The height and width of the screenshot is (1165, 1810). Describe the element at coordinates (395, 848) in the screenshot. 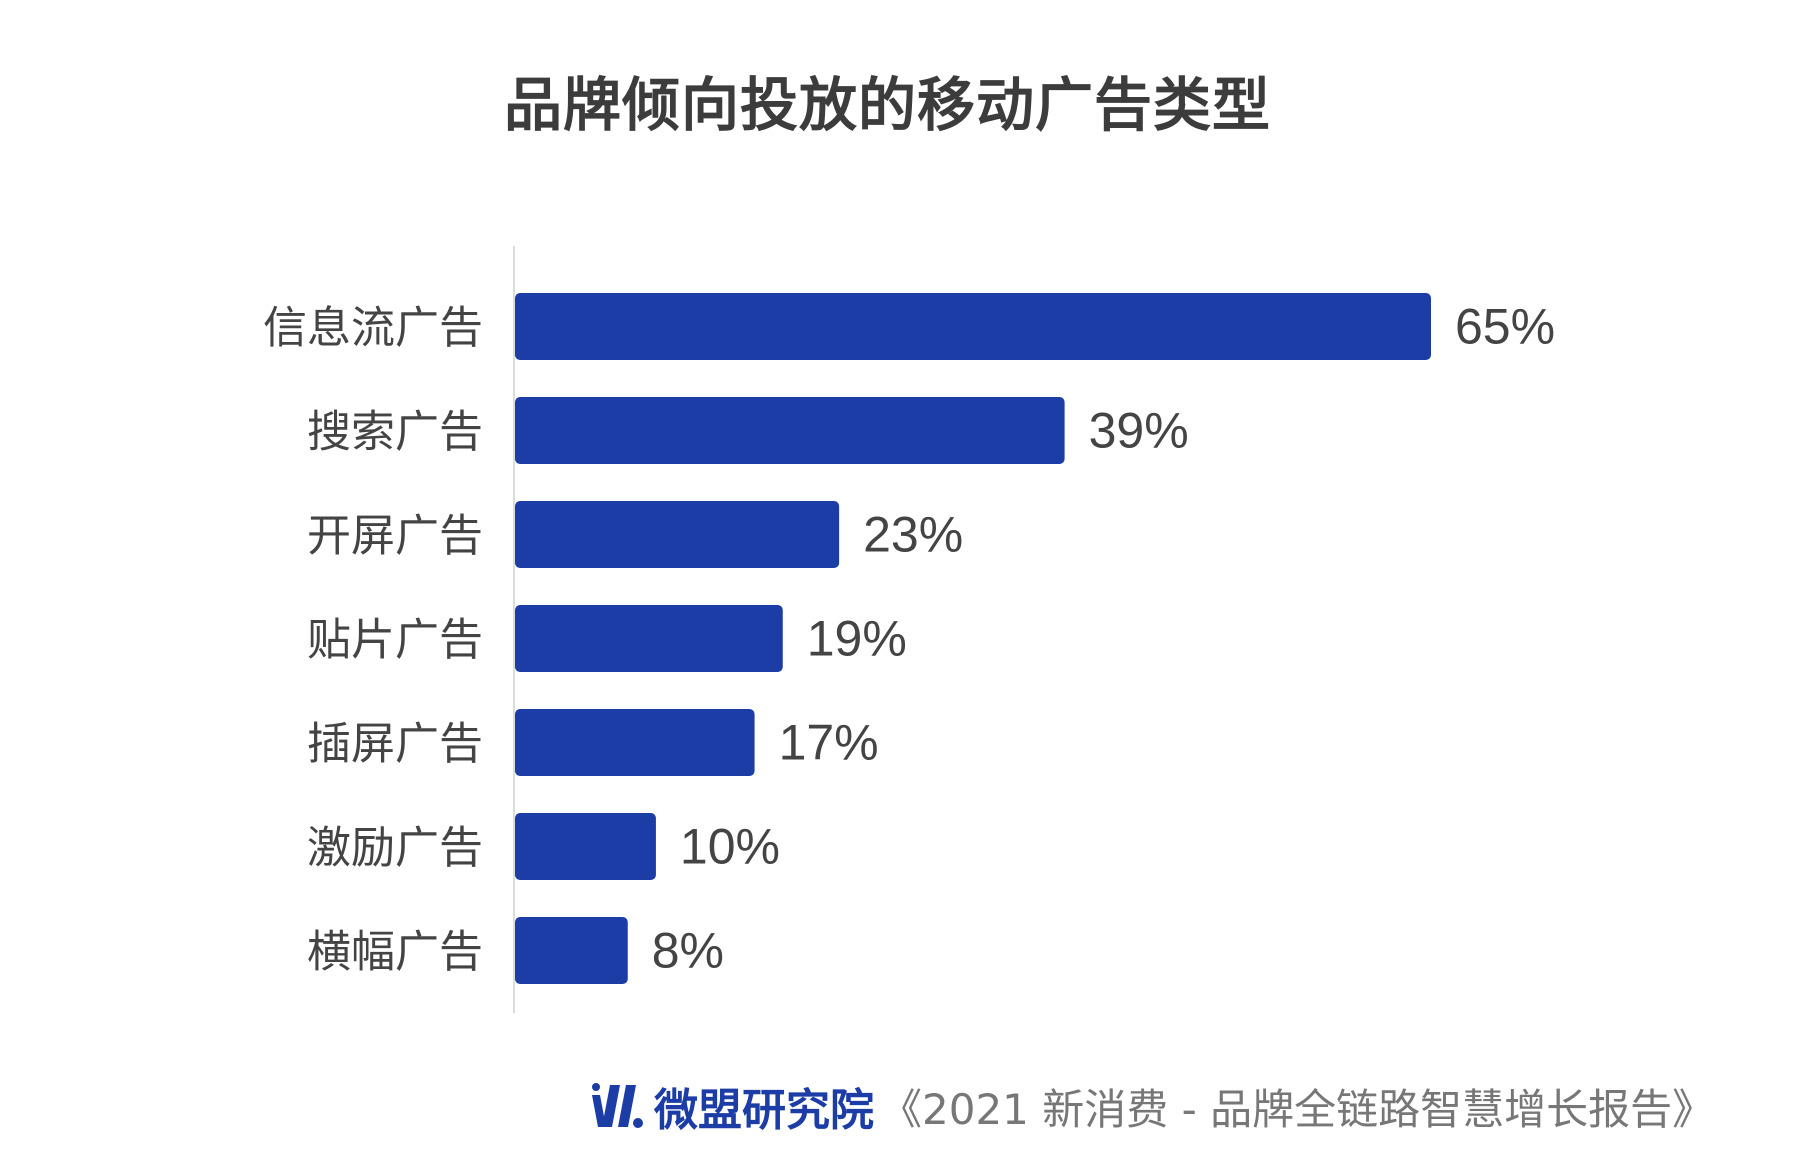

I see `category-label: 激励广告` at that location.